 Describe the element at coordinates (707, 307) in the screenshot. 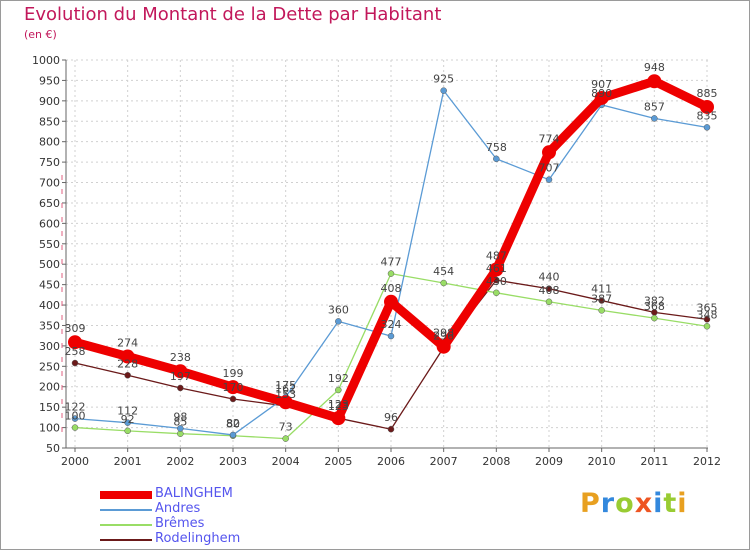

I see `data-label: 365` at that location.